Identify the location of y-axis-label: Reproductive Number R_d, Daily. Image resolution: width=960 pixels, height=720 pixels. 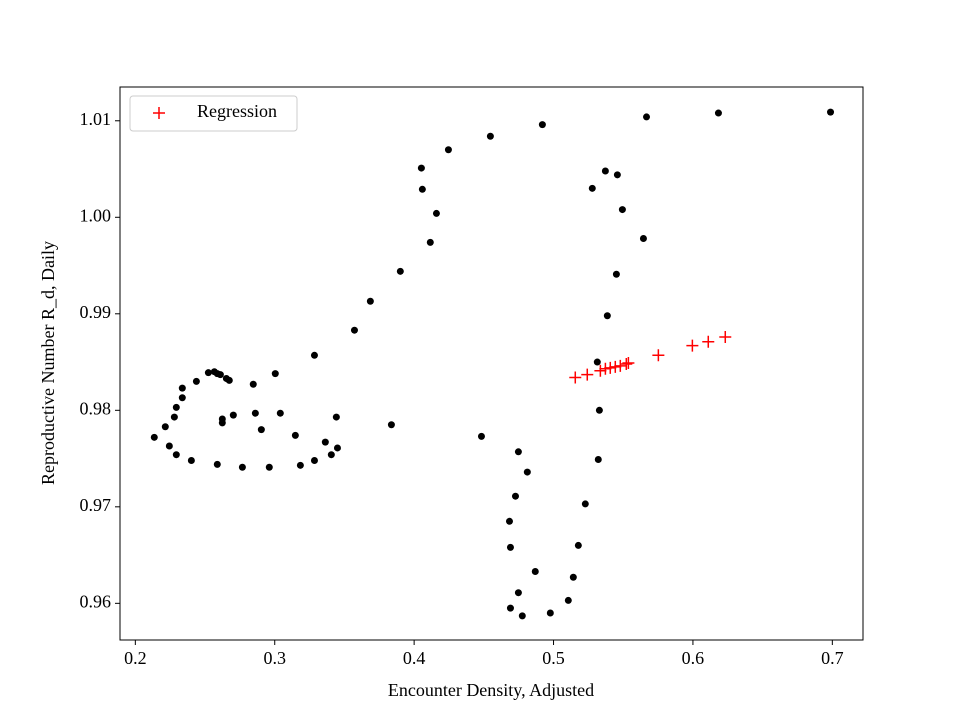
(48, 363).